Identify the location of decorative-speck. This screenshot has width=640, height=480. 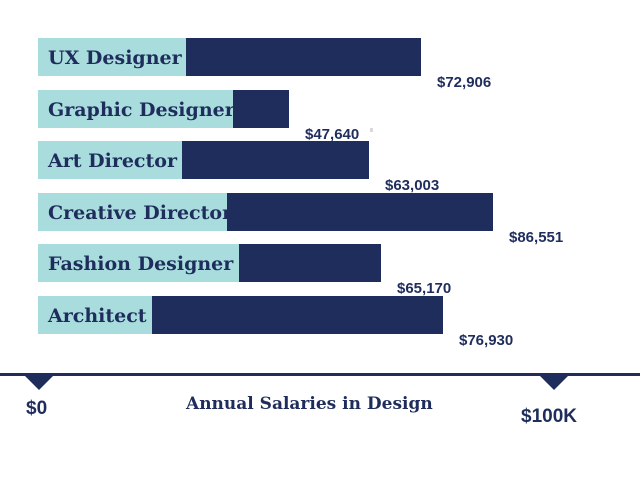
(371, 130).